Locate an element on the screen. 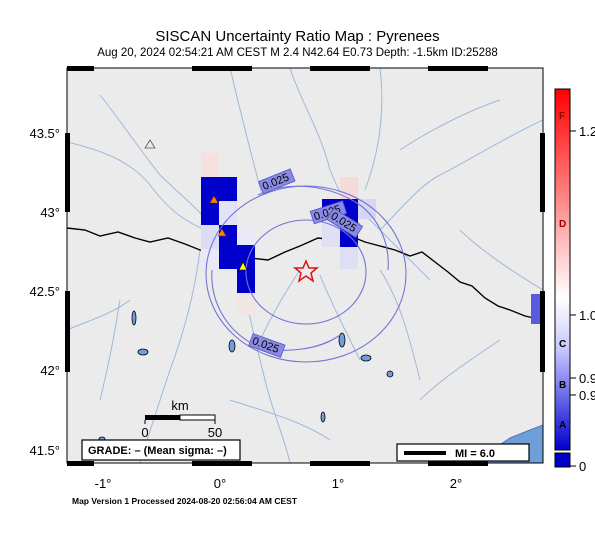  svg-text: 41.5° is located at coordinates (44, 450).